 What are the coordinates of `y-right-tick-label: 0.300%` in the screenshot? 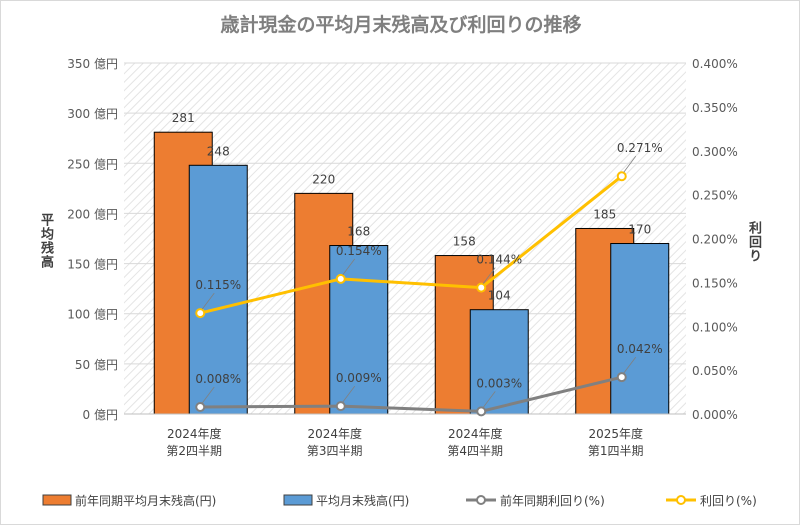 It's located at (715, 152).